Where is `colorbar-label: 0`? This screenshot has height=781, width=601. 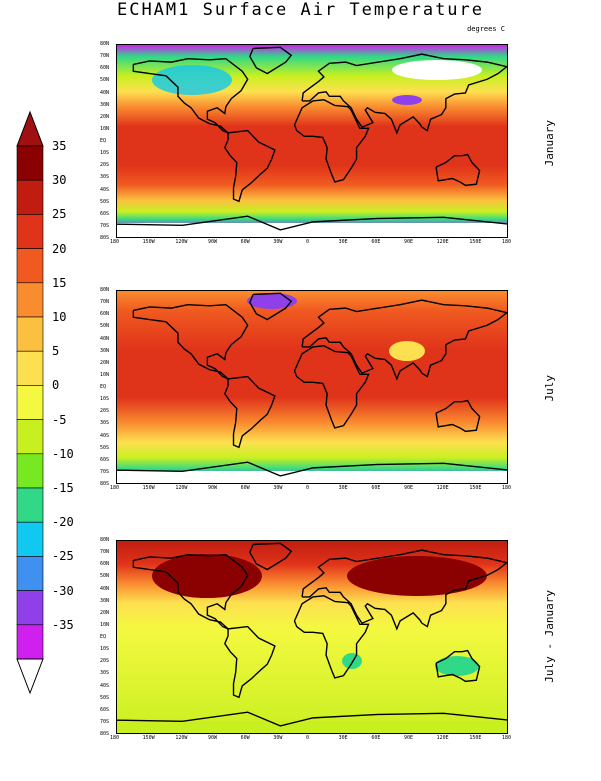
colorbar-label: 0 is located at coordinates (56, 385).